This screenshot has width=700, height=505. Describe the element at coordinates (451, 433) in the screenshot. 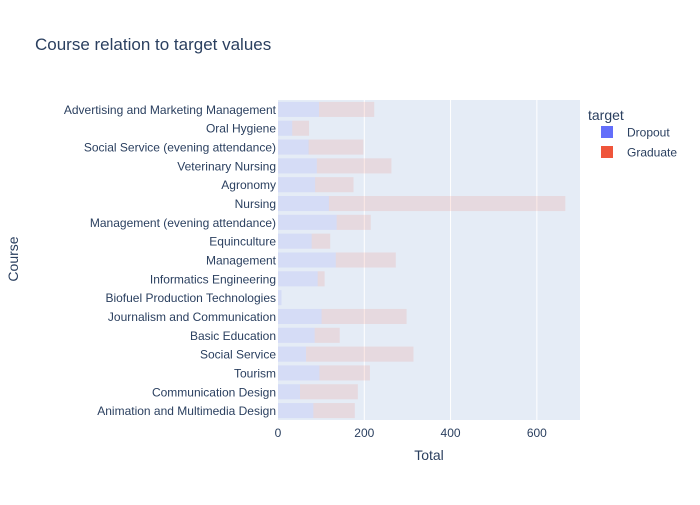

I see `x-tick-label: 400` at that location.